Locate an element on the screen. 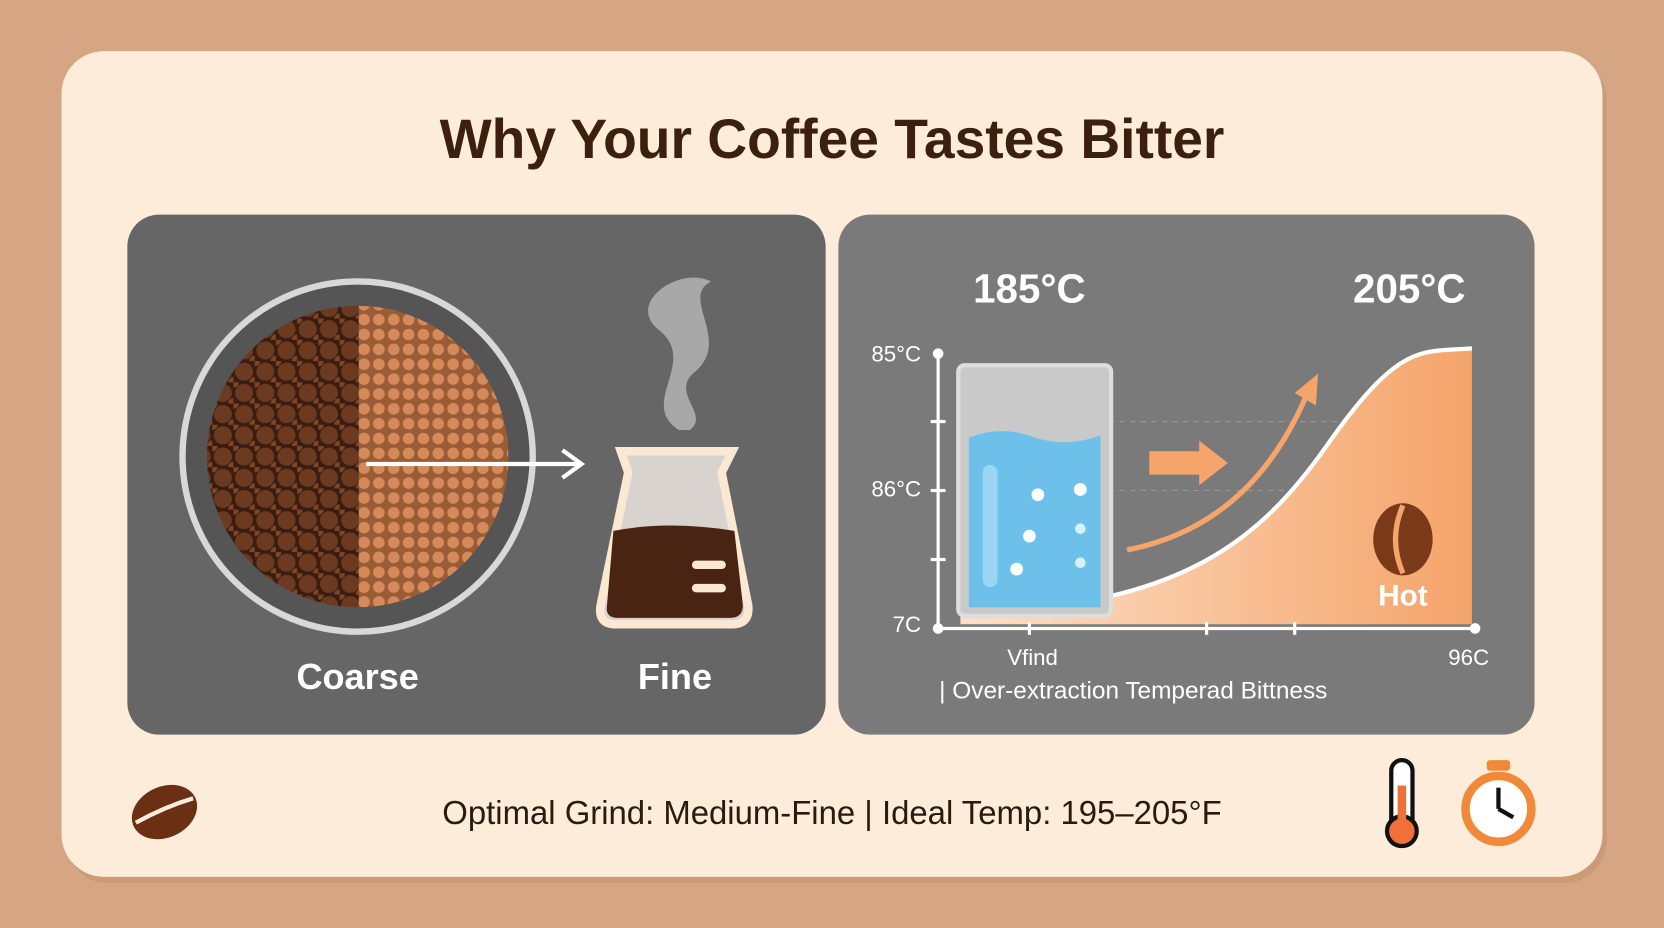 Image resolution: width=1664 pixels, height=928 pixels. bean-crease is located at coordinates (1399, 539).